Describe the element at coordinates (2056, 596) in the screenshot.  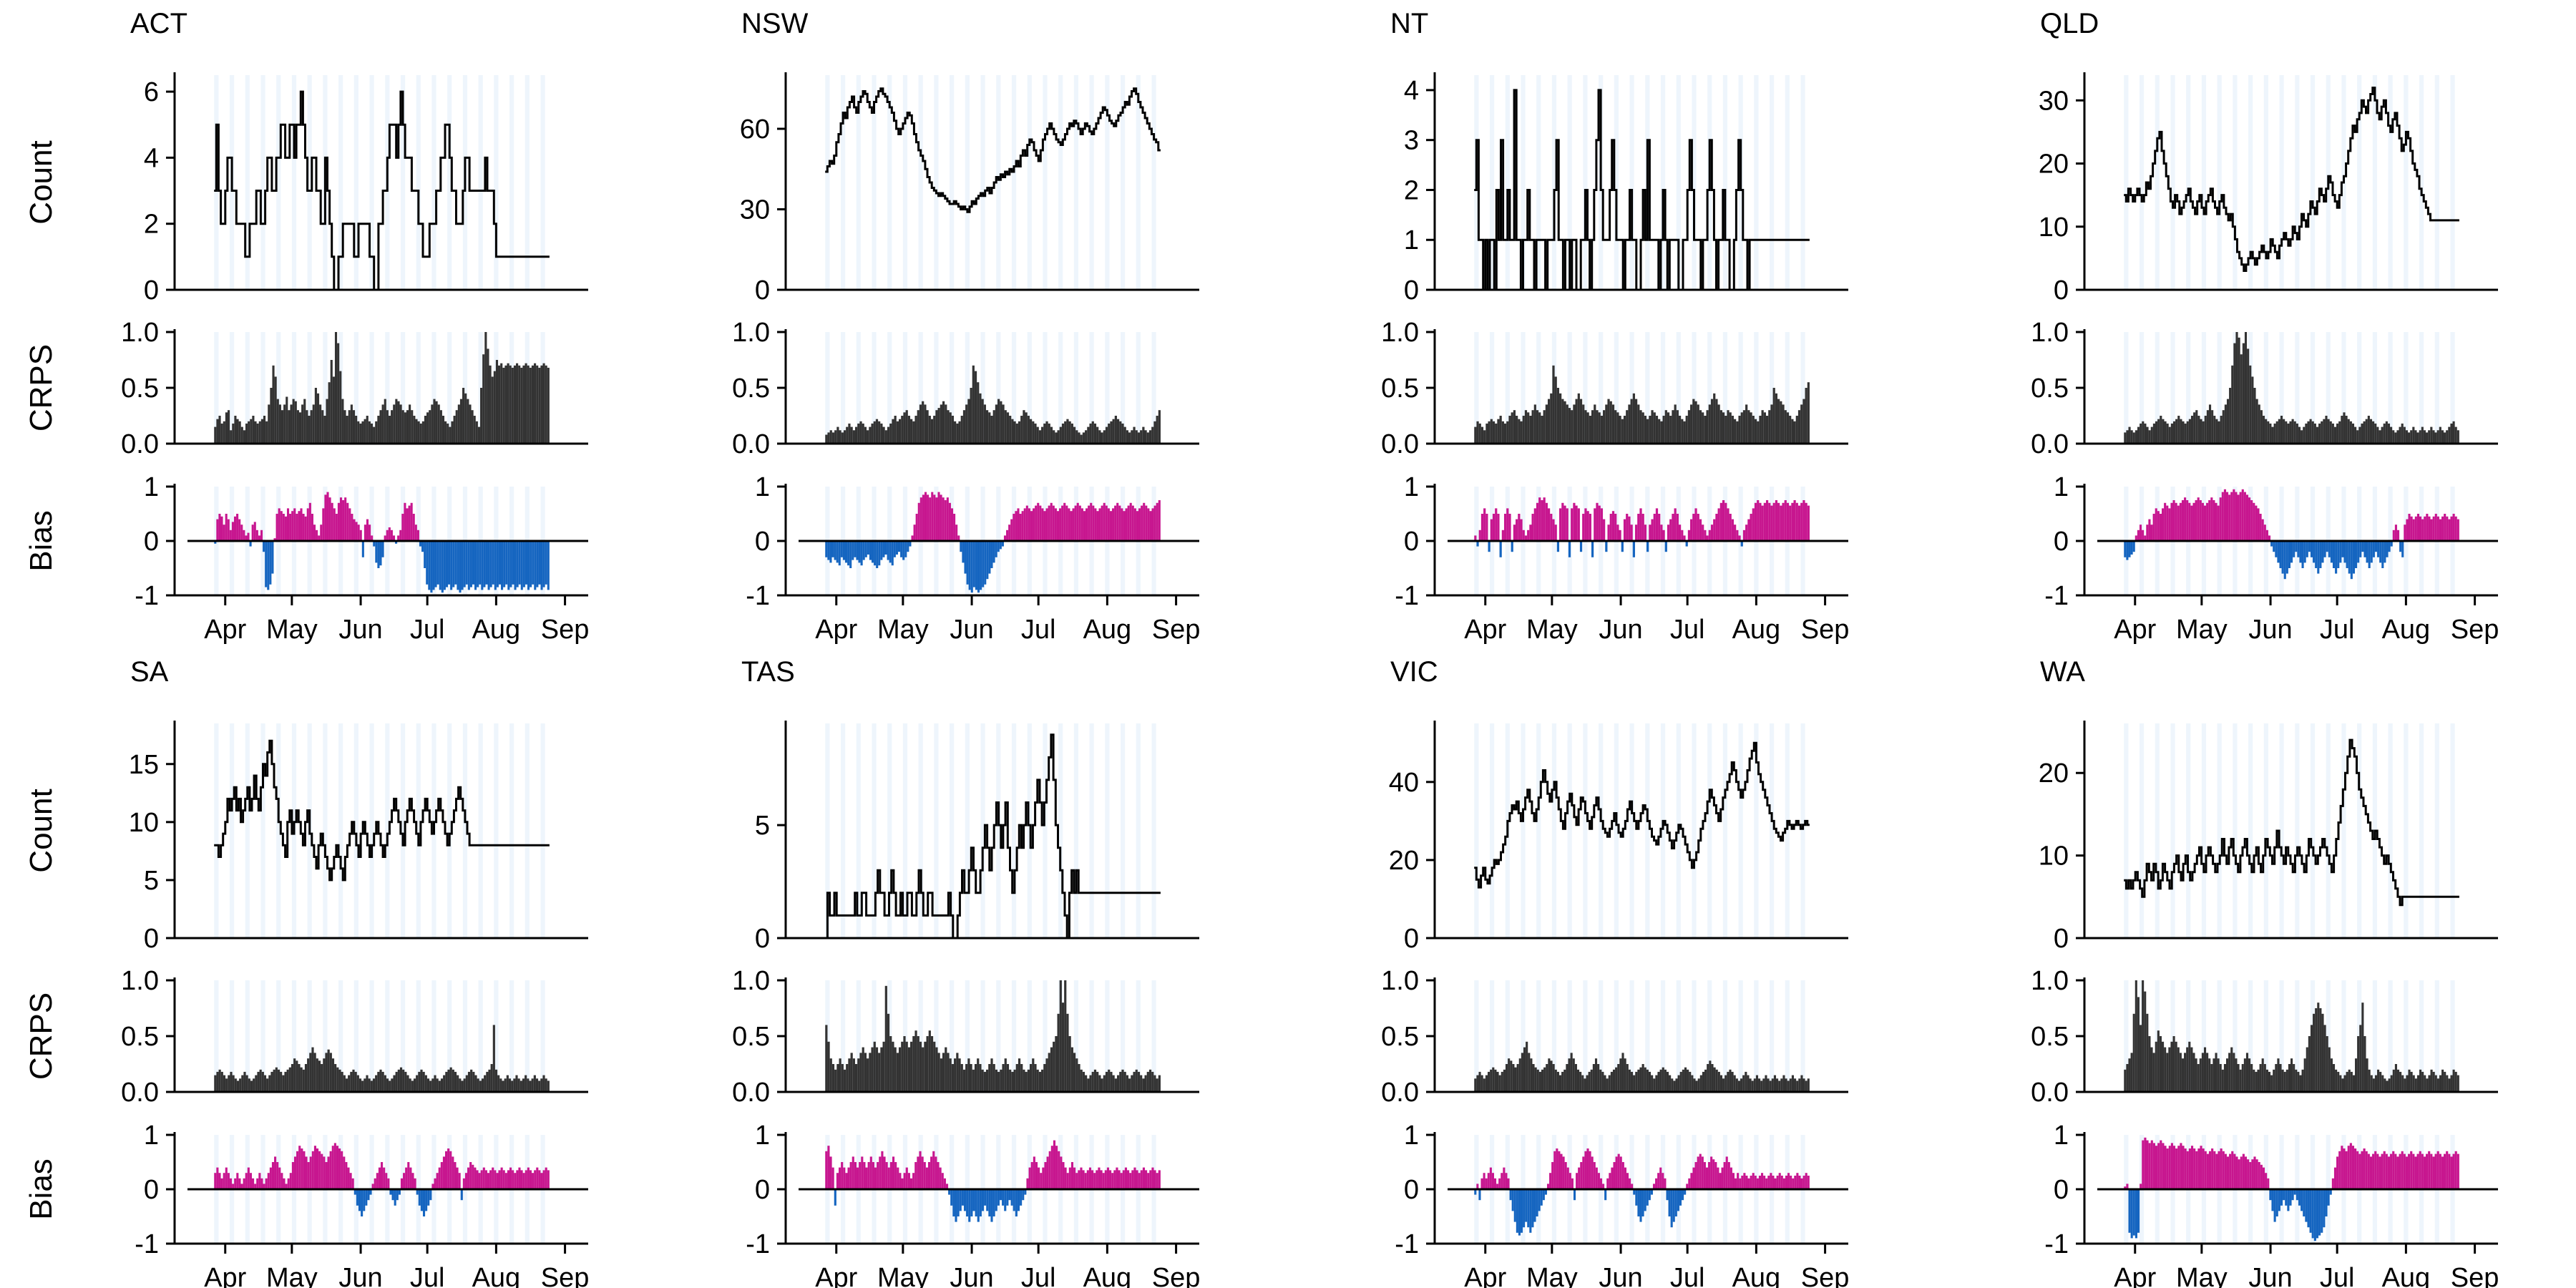
I see `y-tick-label: -1` at that location.